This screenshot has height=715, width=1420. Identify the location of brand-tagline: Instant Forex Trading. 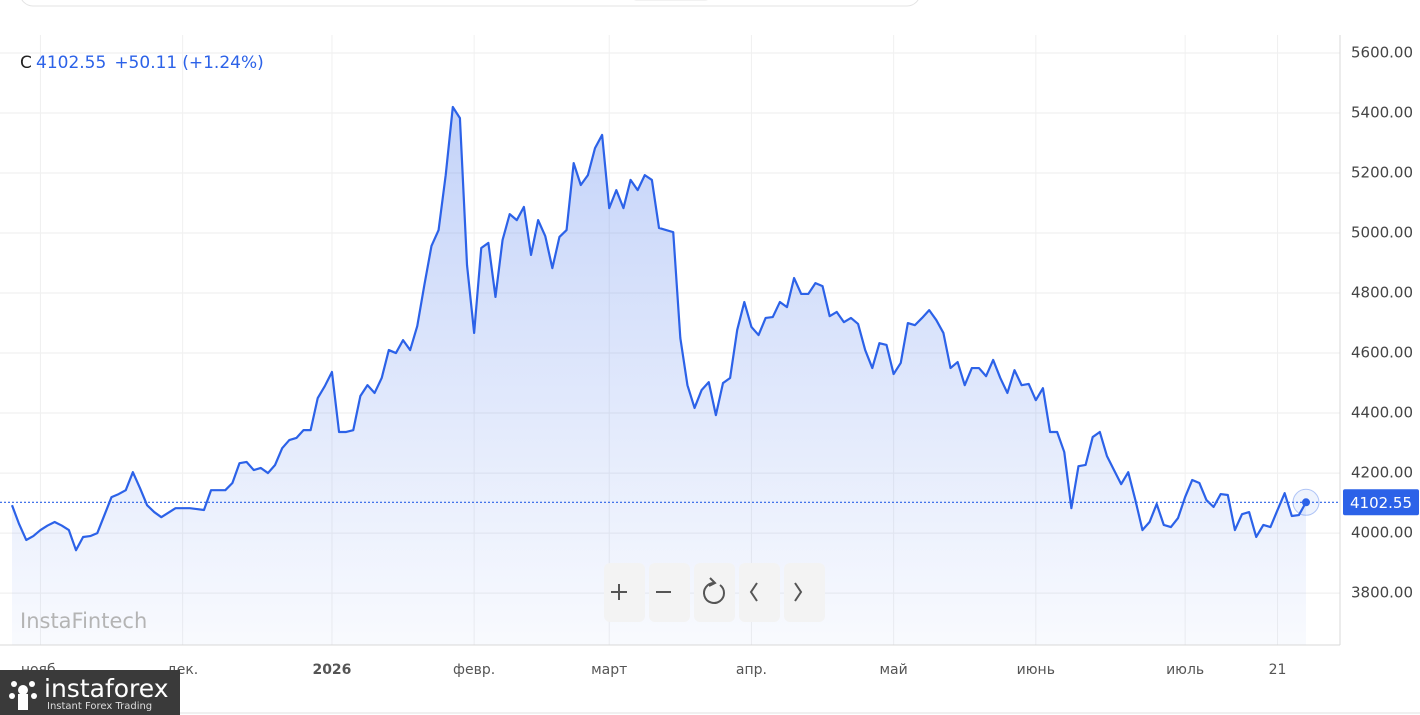
(99, 706).